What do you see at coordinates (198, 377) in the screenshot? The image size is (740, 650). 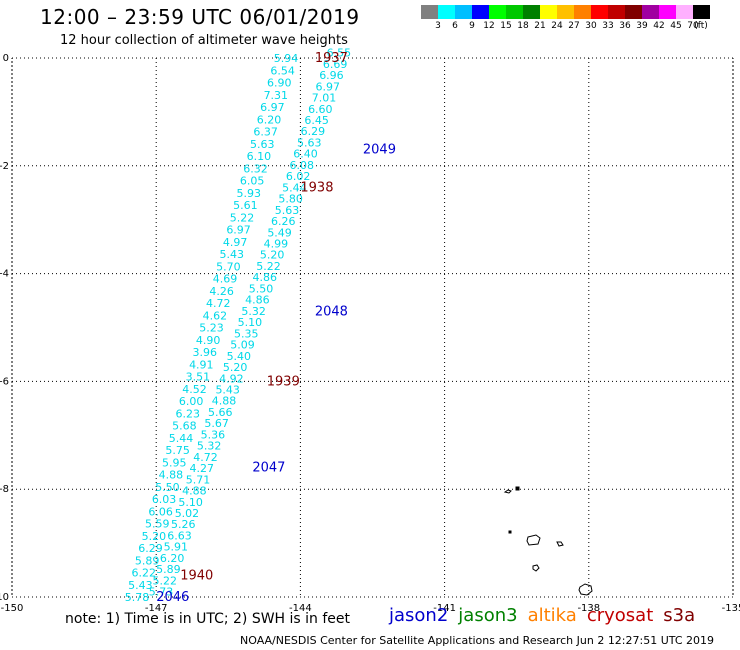 I see `wave-height-value: 3.51` at bounding box center [198, 377].